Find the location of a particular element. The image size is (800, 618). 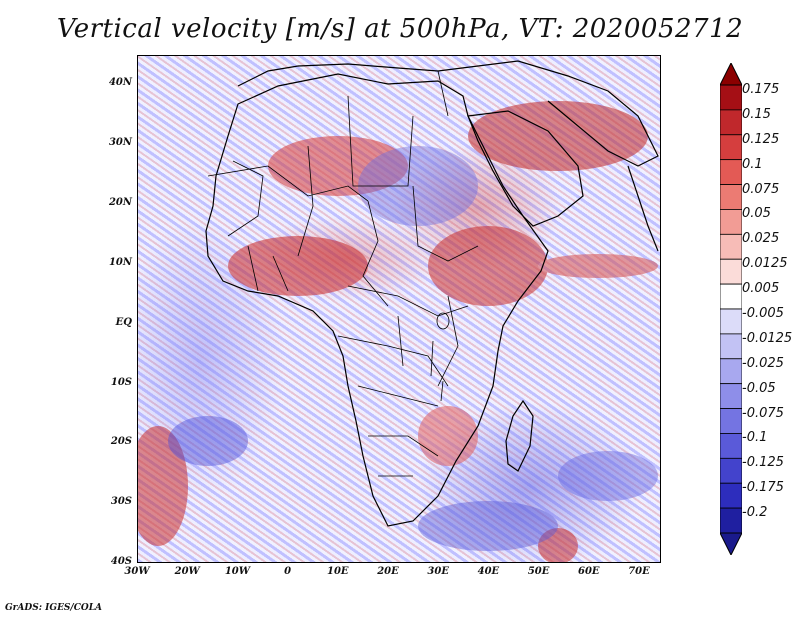

colorbar-top-arrow is located at coordinates (731, 74).